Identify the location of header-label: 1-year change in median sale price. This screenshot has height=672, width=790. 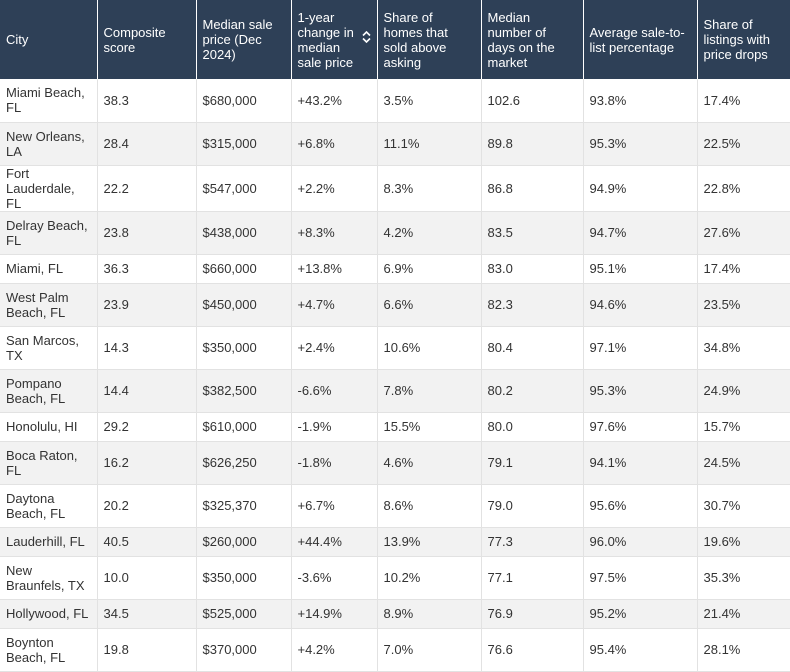
(325, 39).